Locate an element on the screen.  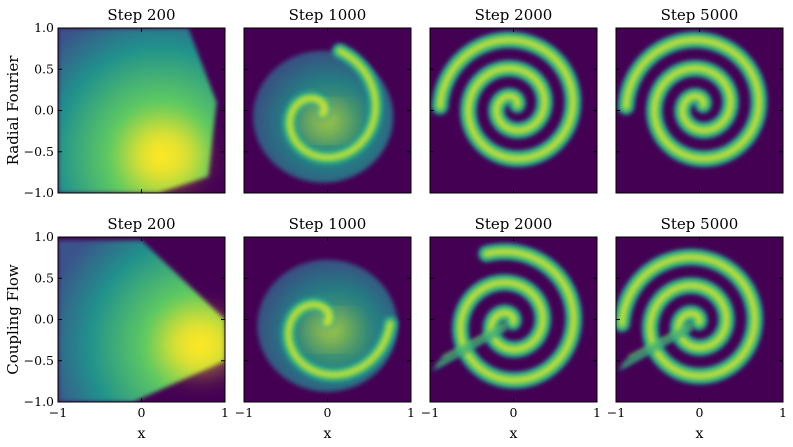
heatmap-panel-r0-c2: Step 2000 is located at coordinates (513, 100).